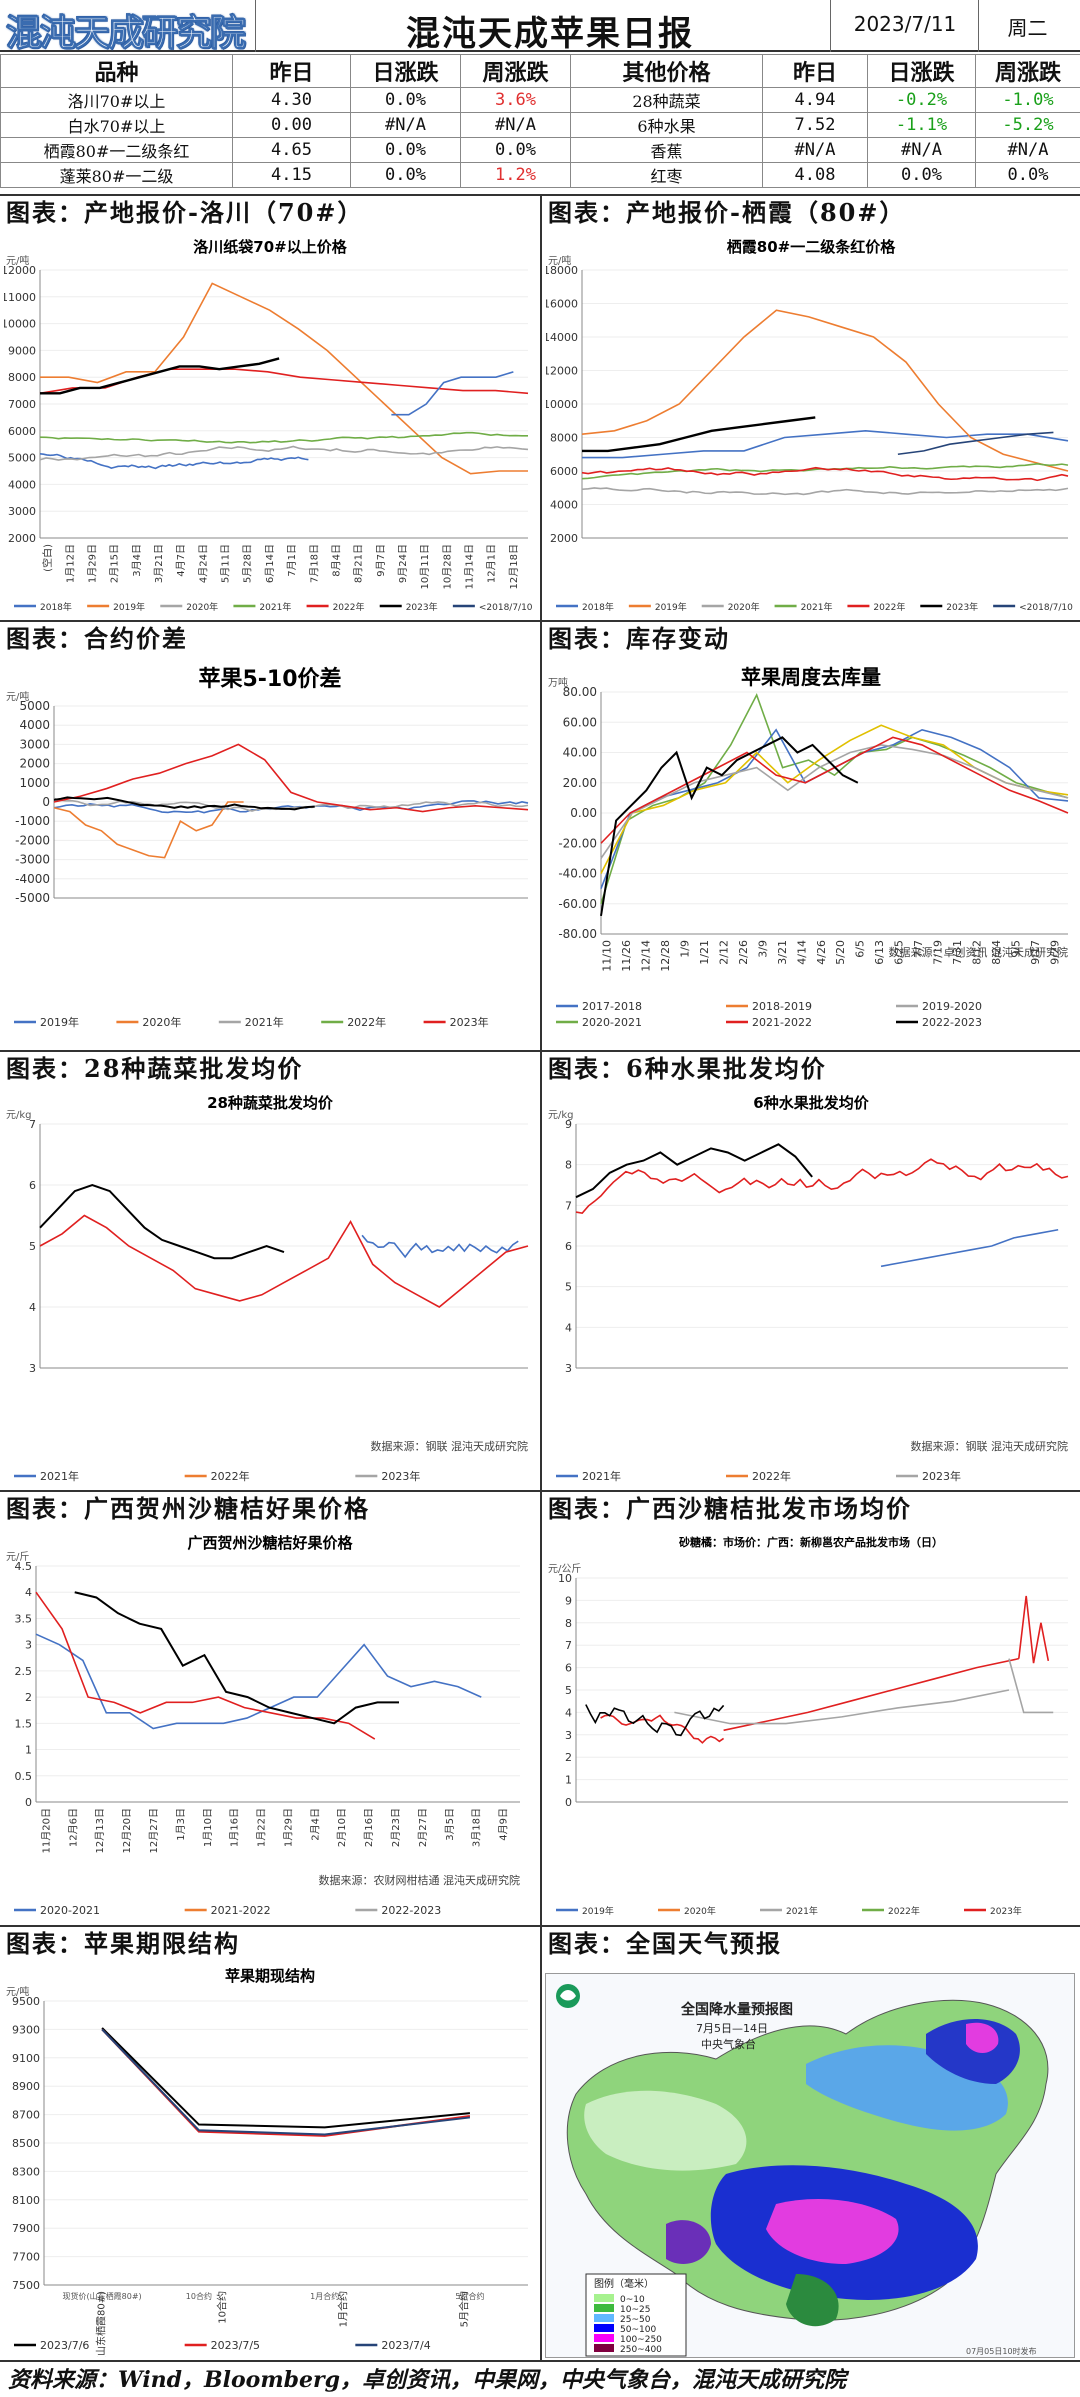 The image size is (1080, 2397). What do you see at coordinates (562, 371) in the screenshot?
I see `y-tick-label: 12000` at bounding box center [562, 371].